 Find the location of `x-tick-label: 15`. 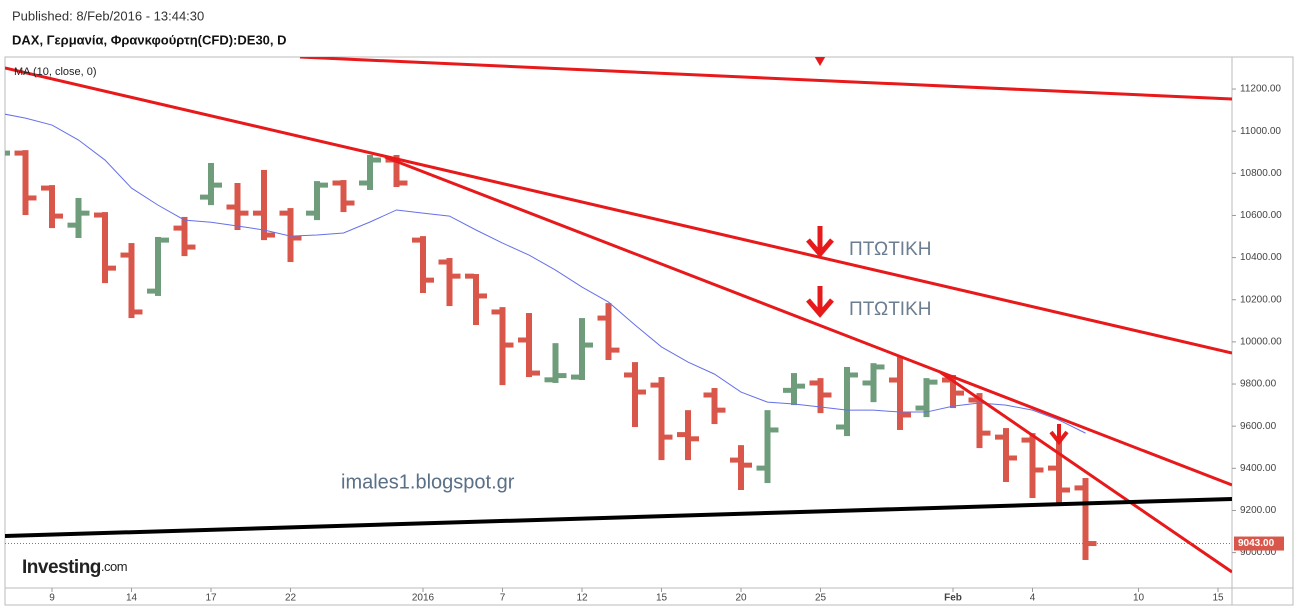

x-tick-label: 15 is located at coordinates (662, 598).